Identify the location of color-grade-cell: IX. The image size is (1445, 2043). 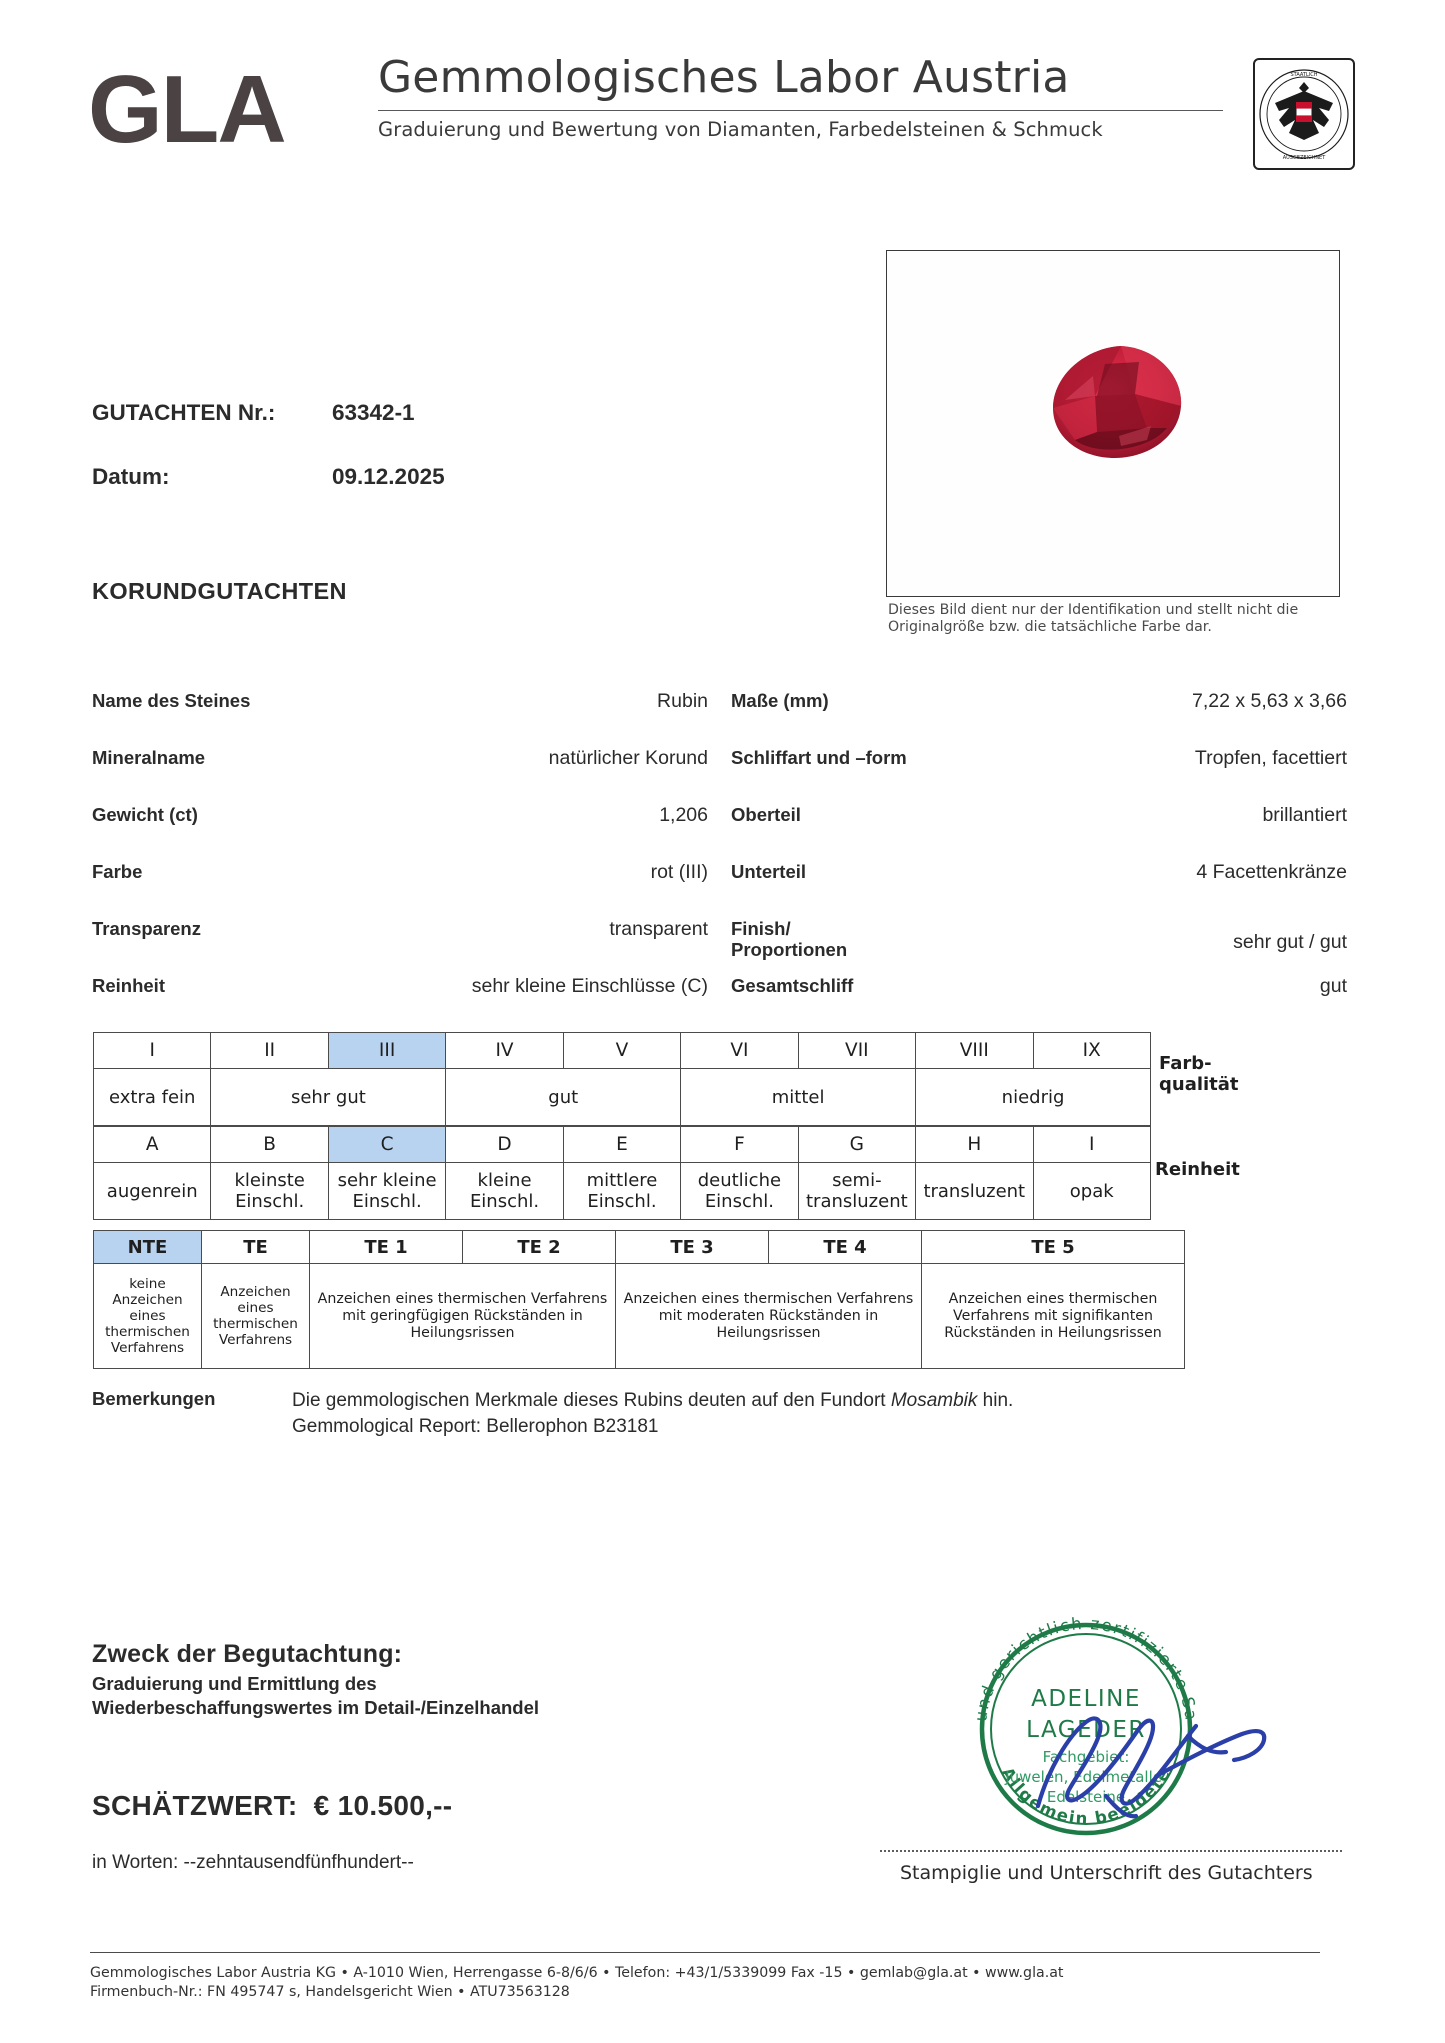
(1091, 1050).